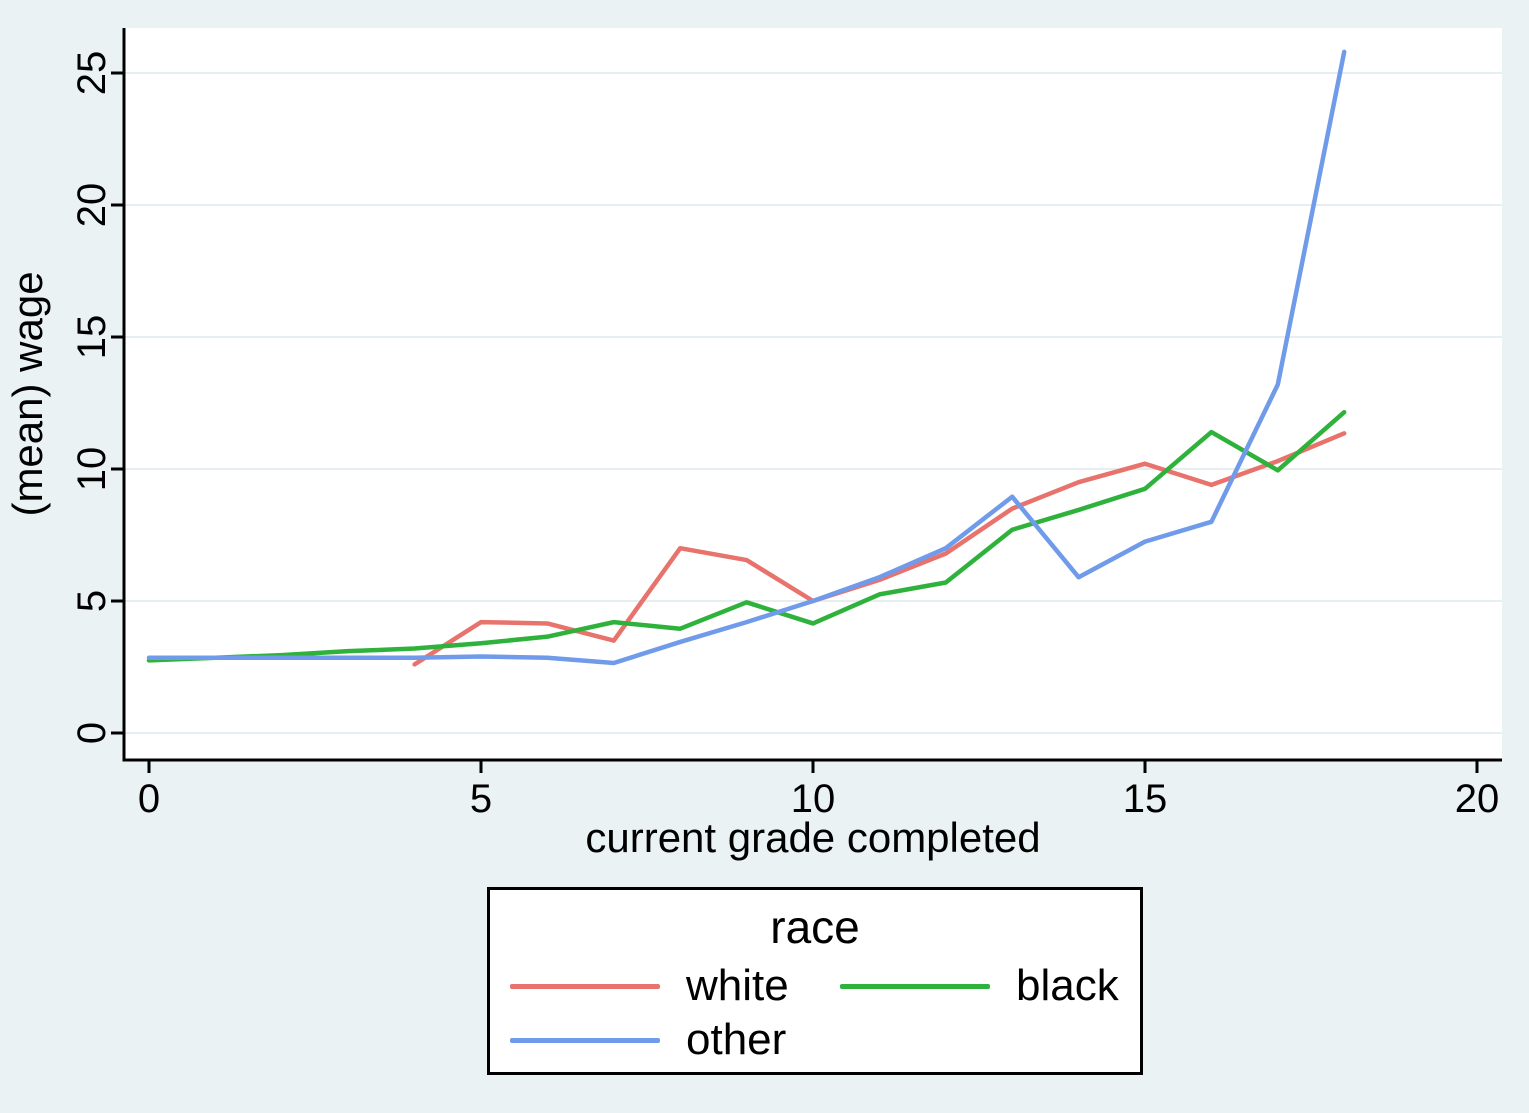 Image resolution: width=1529 pixels, height=1113 pixels. What do you see at coordinates (149, 799) in the screenshot?
I see `x-tick-label-0: 0` at bounding box center [149, 799].